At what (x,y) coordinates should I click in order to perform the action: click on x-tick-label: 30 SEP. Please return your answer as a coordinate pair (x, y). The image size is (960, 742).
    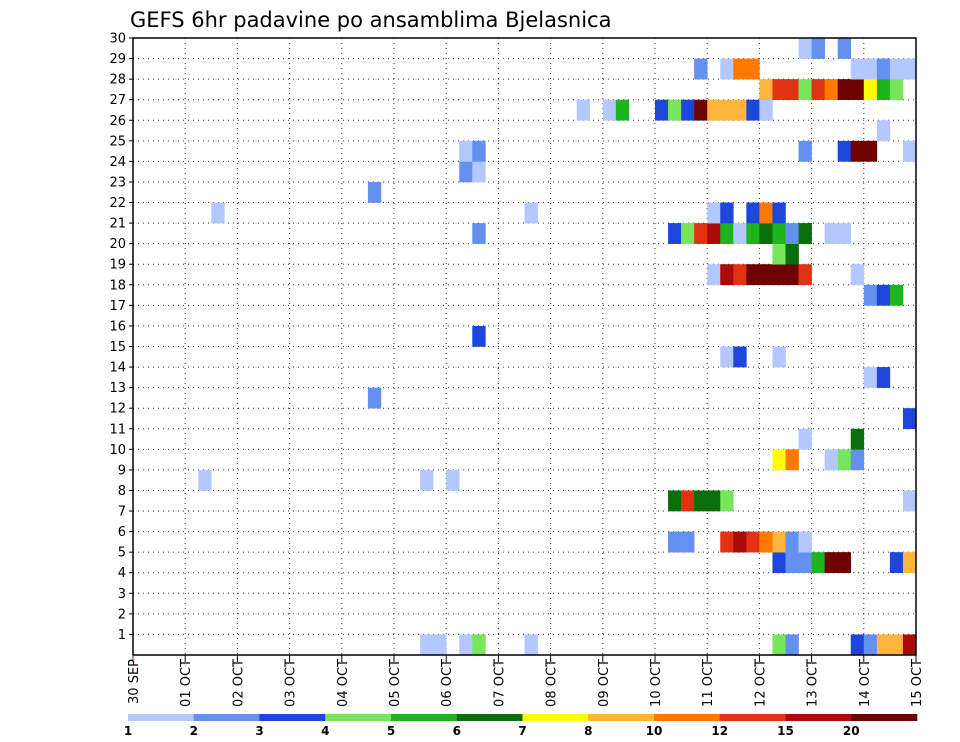
    Looking at the image, I should click on (134, 681).